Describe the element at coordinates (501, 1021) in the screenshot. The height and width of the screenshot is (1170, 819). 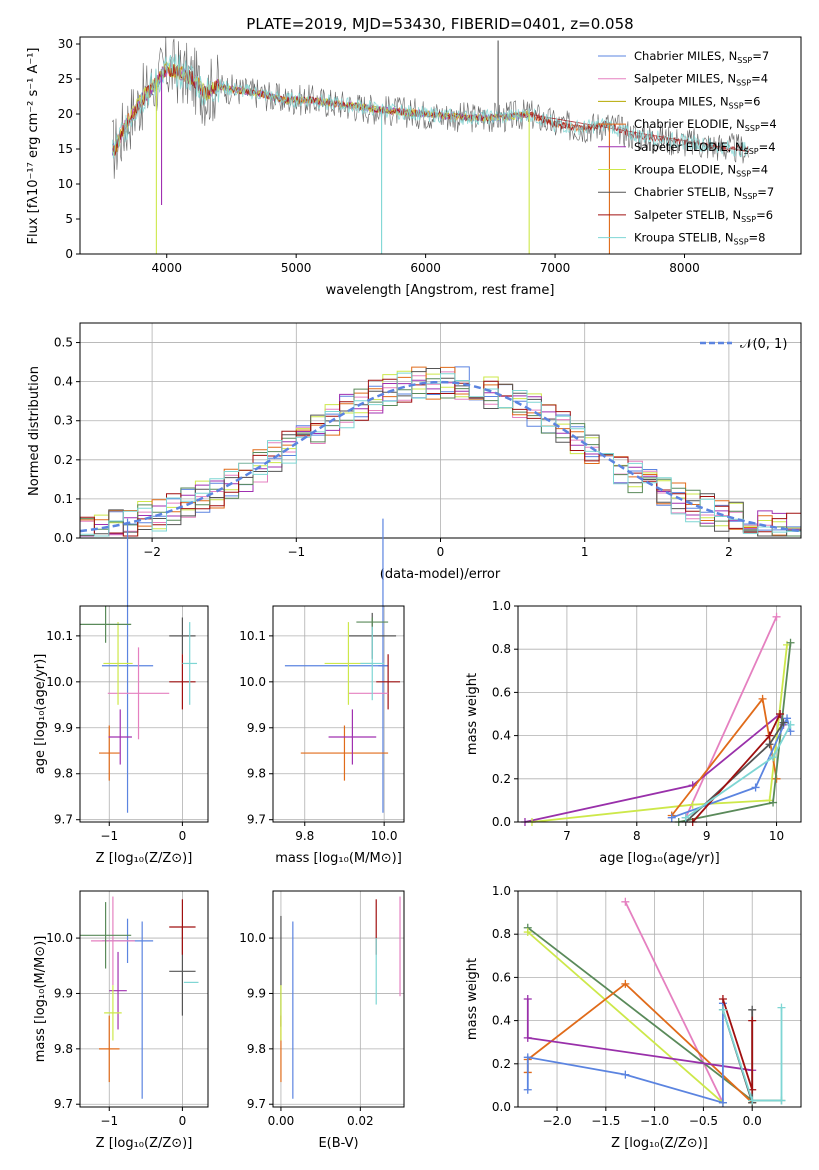
I see `massweight_vs_Z-ytick-label: 0.4` at that location.